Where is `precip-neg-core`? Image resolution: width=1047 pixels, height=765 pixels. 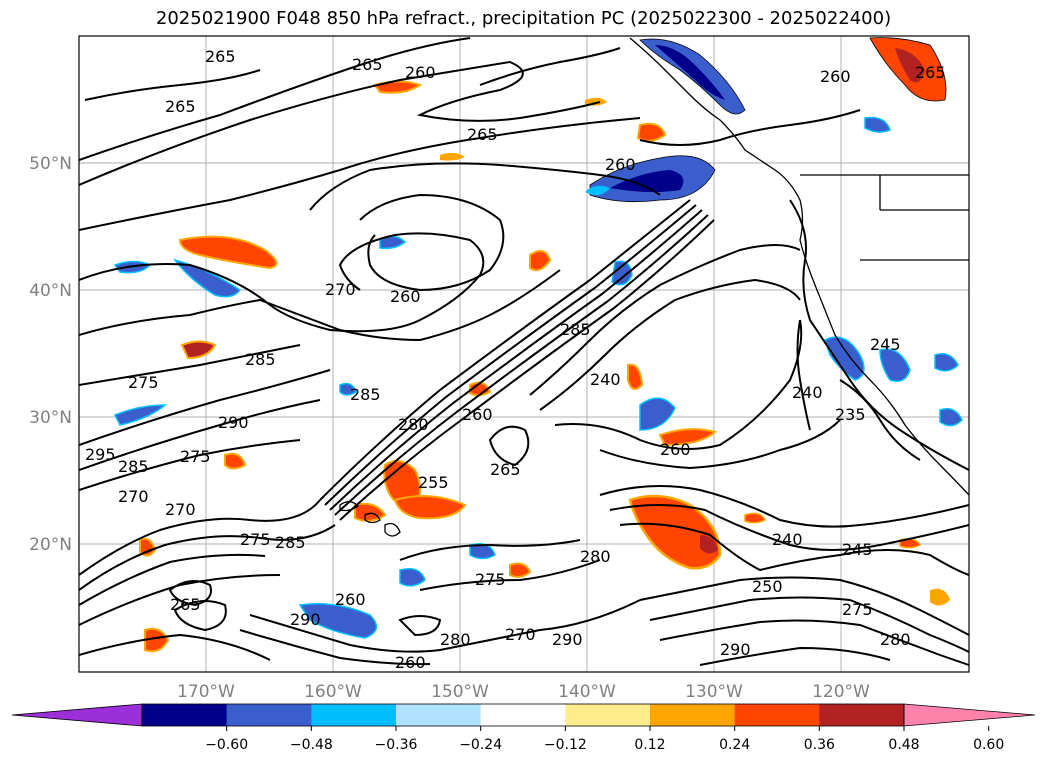
precip-neg-core is located at coordinates (690, 72).